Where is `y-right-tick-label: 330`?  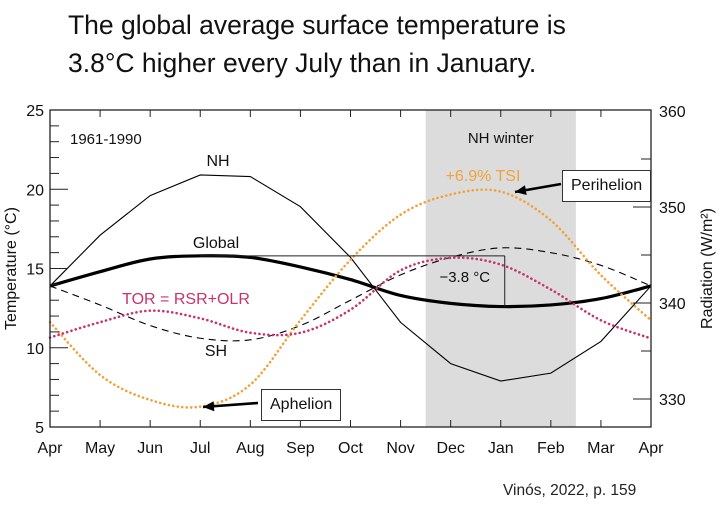 y-right-tick-label: 330 is located at coordinates (672, 400).